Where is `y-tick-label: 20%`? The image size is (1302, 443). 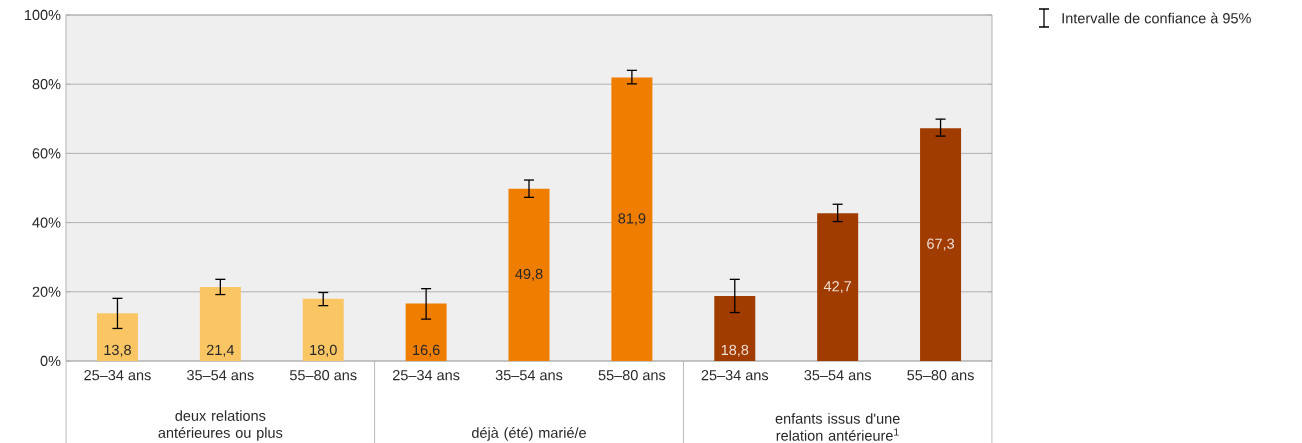 y-tick-label: 20% is located at coordinates (46, 291).